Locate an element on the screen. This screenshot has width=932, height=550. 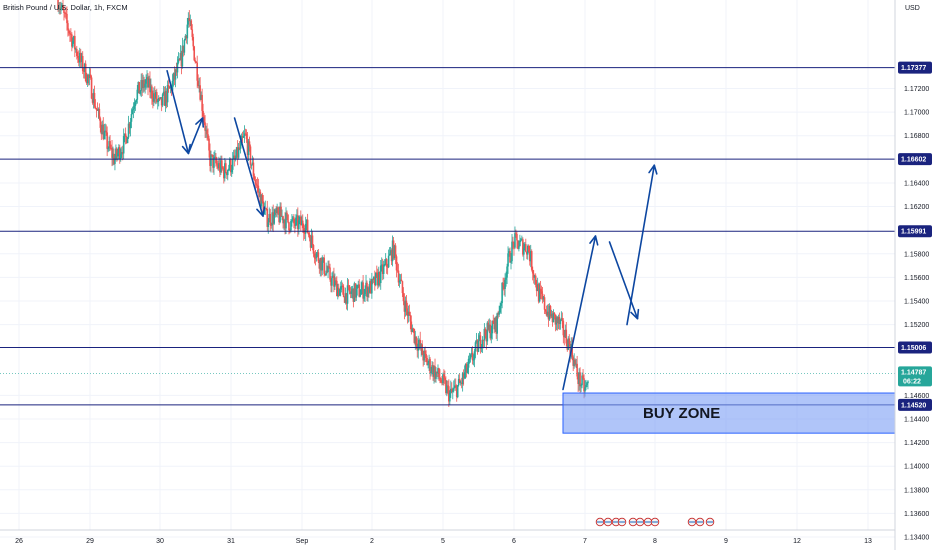
level-price-tag: 1.16602 is located at coordinates (915, 159).